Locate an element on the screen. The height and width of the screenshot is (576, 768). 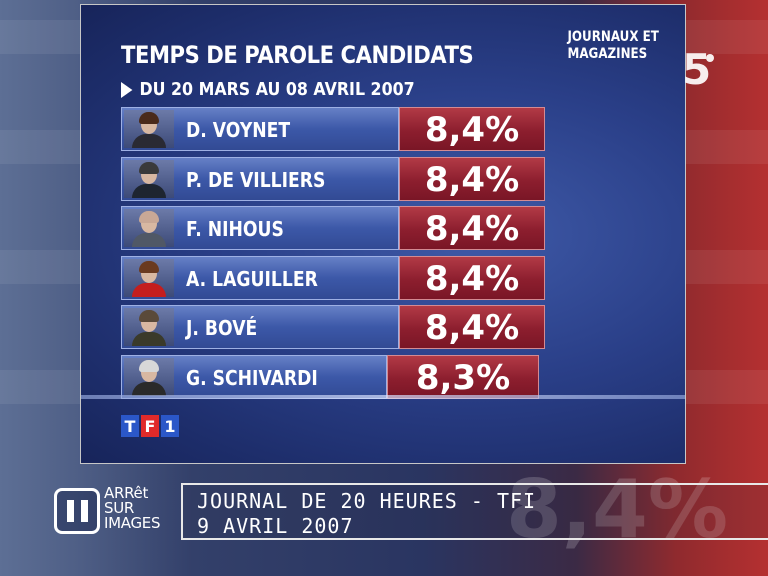
france5-logo: 5 is located at coordinates (699, 70).